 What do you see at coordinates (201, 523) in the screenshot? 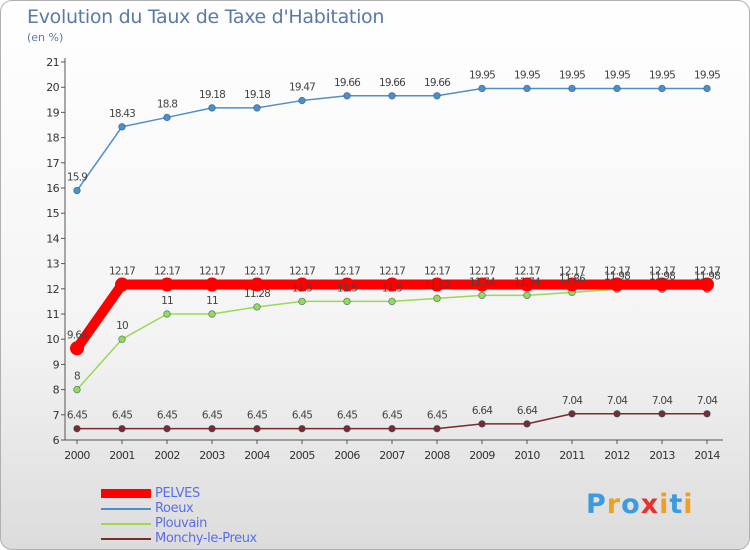
I see `legend-item-plouvain: Plouvain` at bounding box center [201, 523].